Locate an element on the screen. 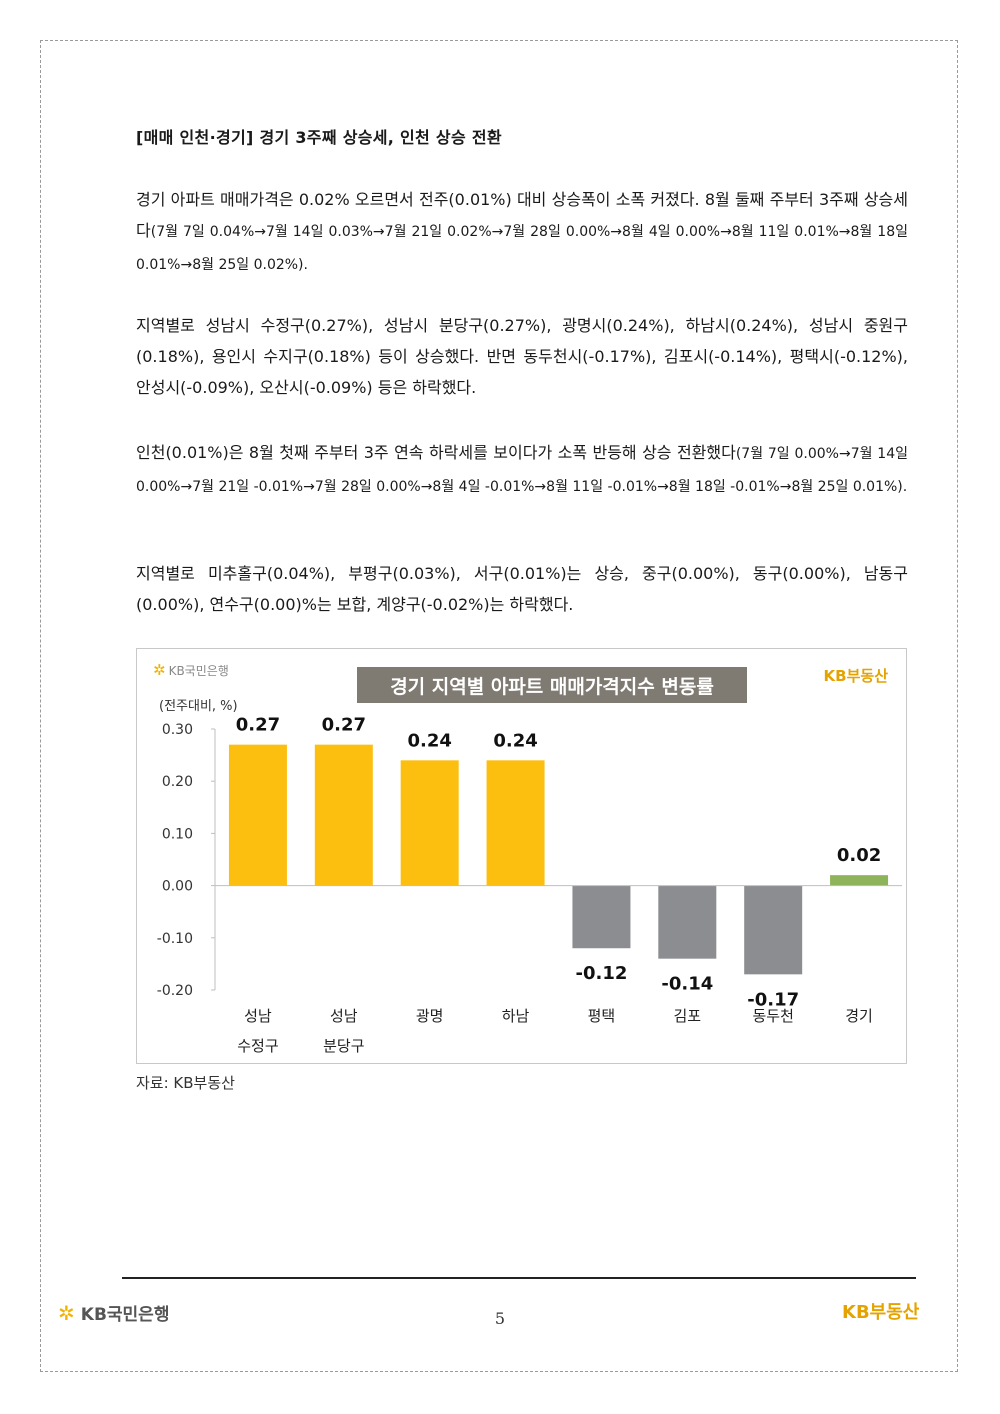 The image size is (1000, 1414). chart-logo-kb-bank: ✲ KB국민은행 is located at coordinates (191, 670).